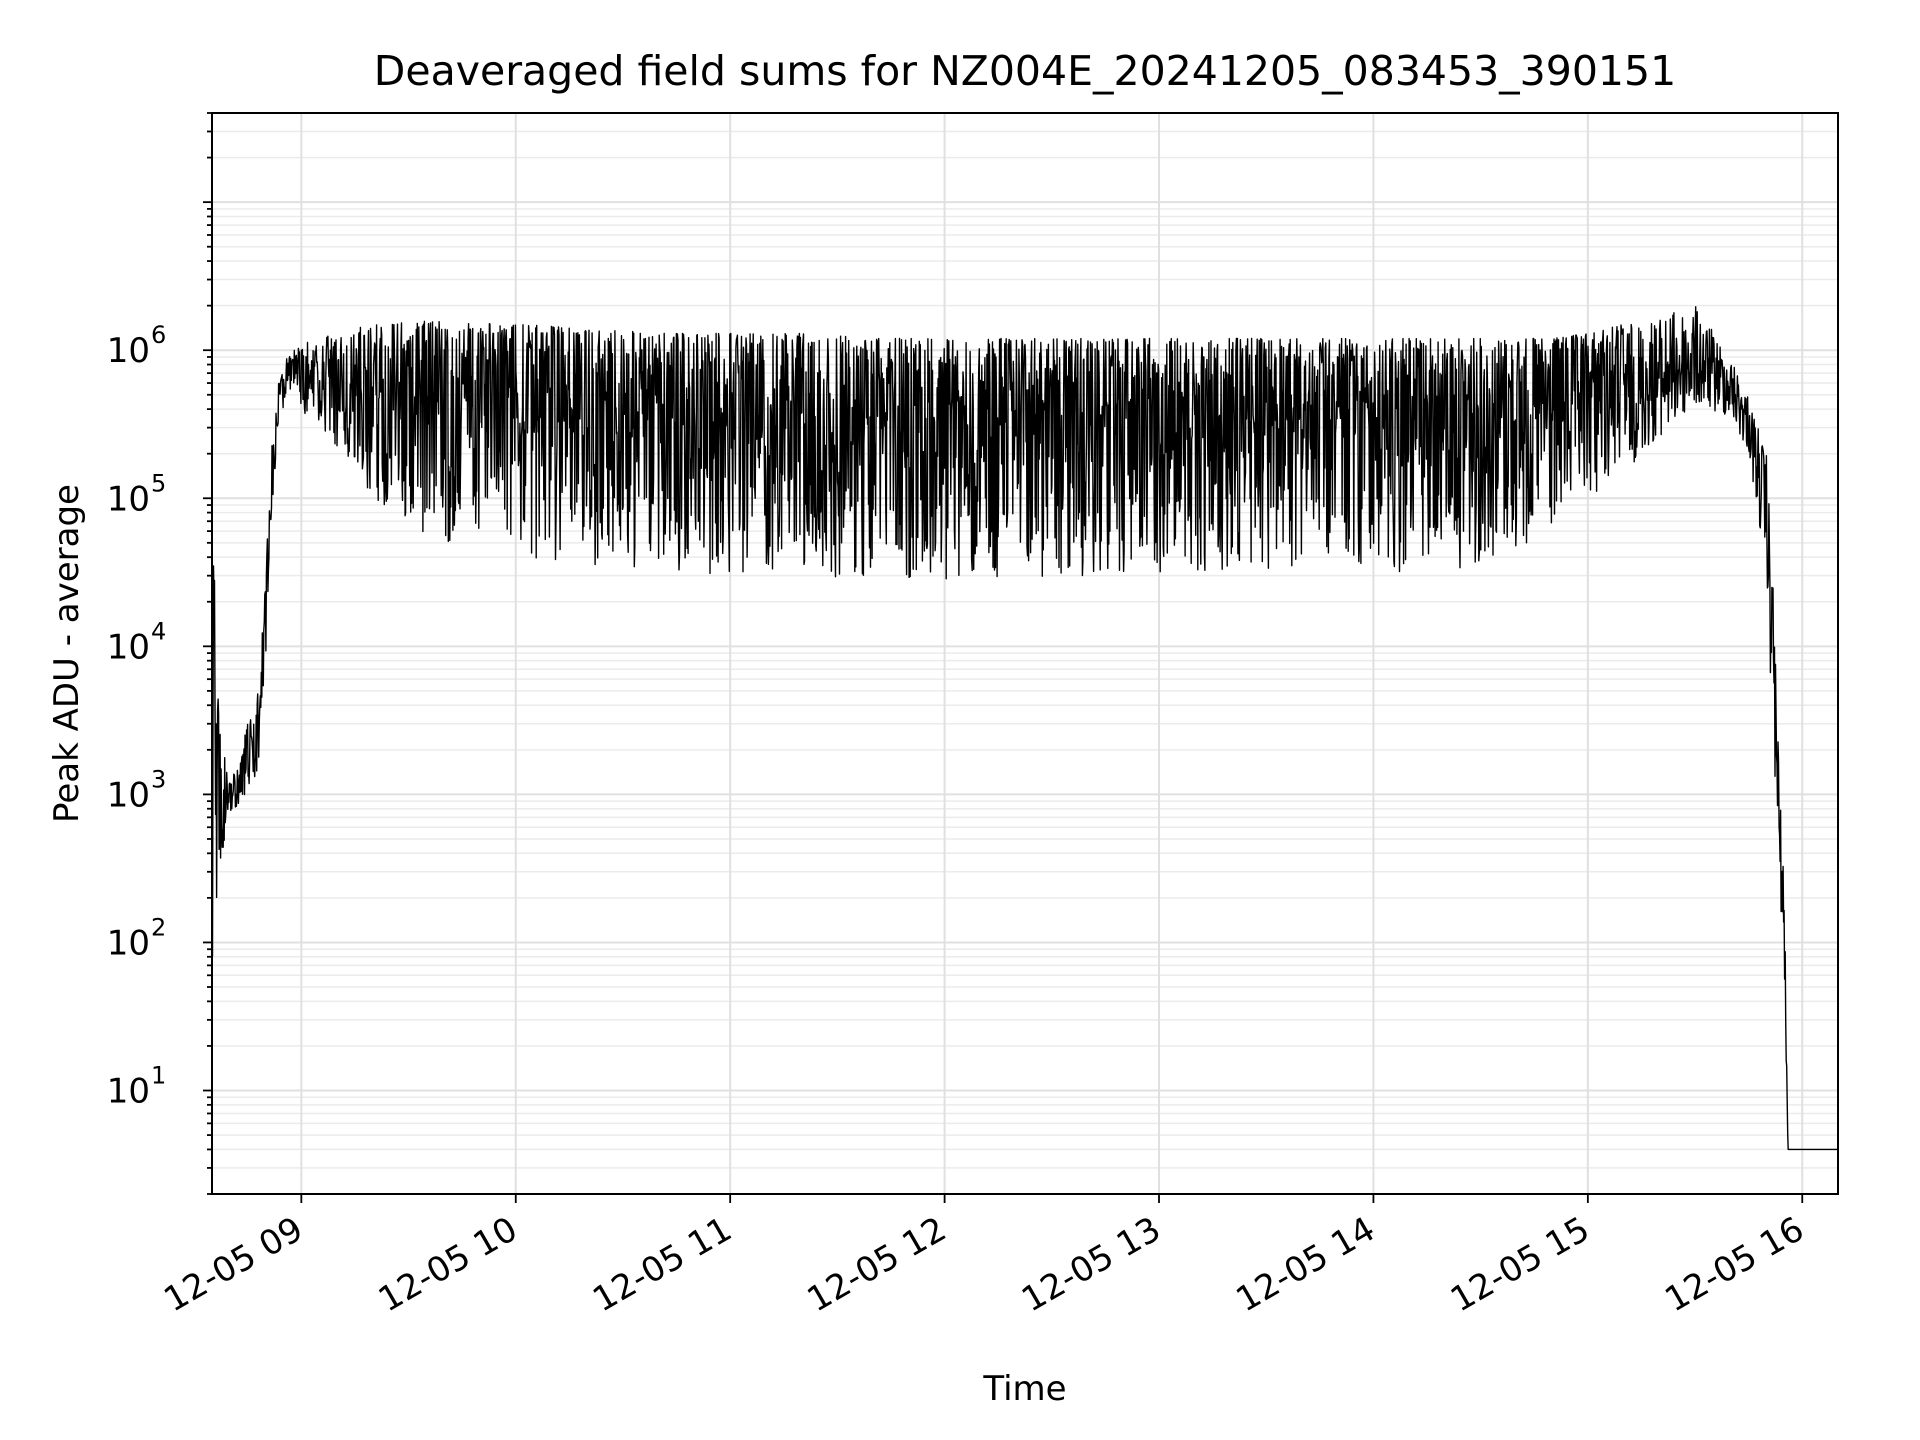 The image size is (1920, 1440). Describe the element at coordinates (158, 483) in the screenshot. I see `y-tick-label-exponent: 5` at that location.